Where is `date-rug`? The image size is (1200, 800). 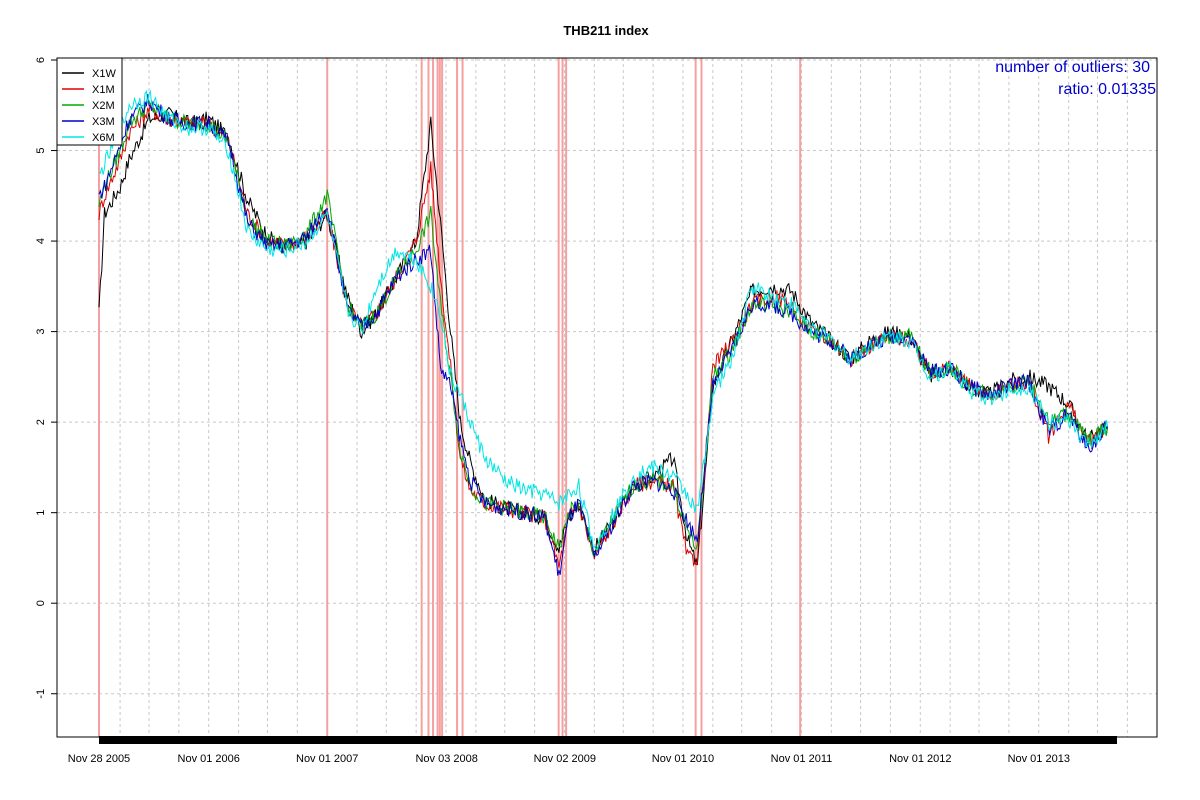
date-rug is located at coordinates (608, 740).